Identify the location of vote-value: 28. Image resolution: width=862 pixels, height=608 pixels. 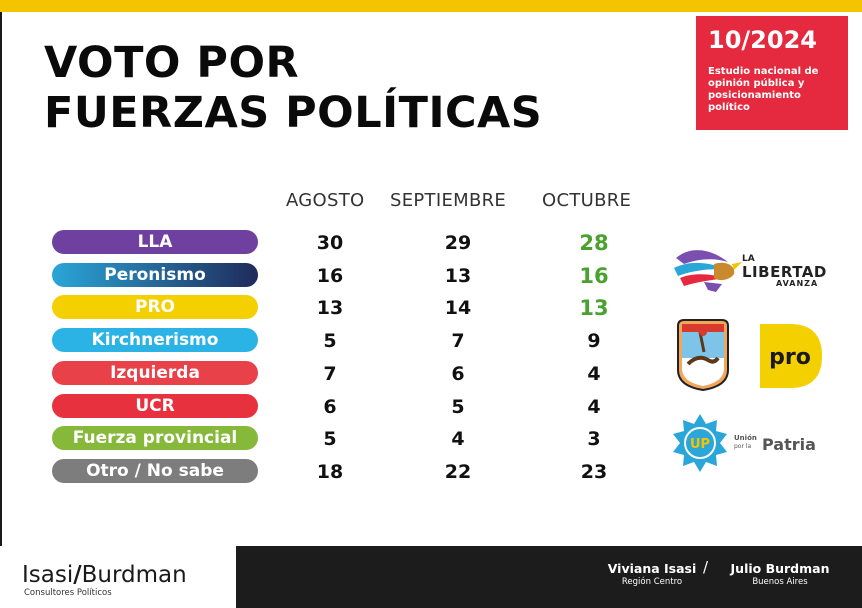
(594, 243).